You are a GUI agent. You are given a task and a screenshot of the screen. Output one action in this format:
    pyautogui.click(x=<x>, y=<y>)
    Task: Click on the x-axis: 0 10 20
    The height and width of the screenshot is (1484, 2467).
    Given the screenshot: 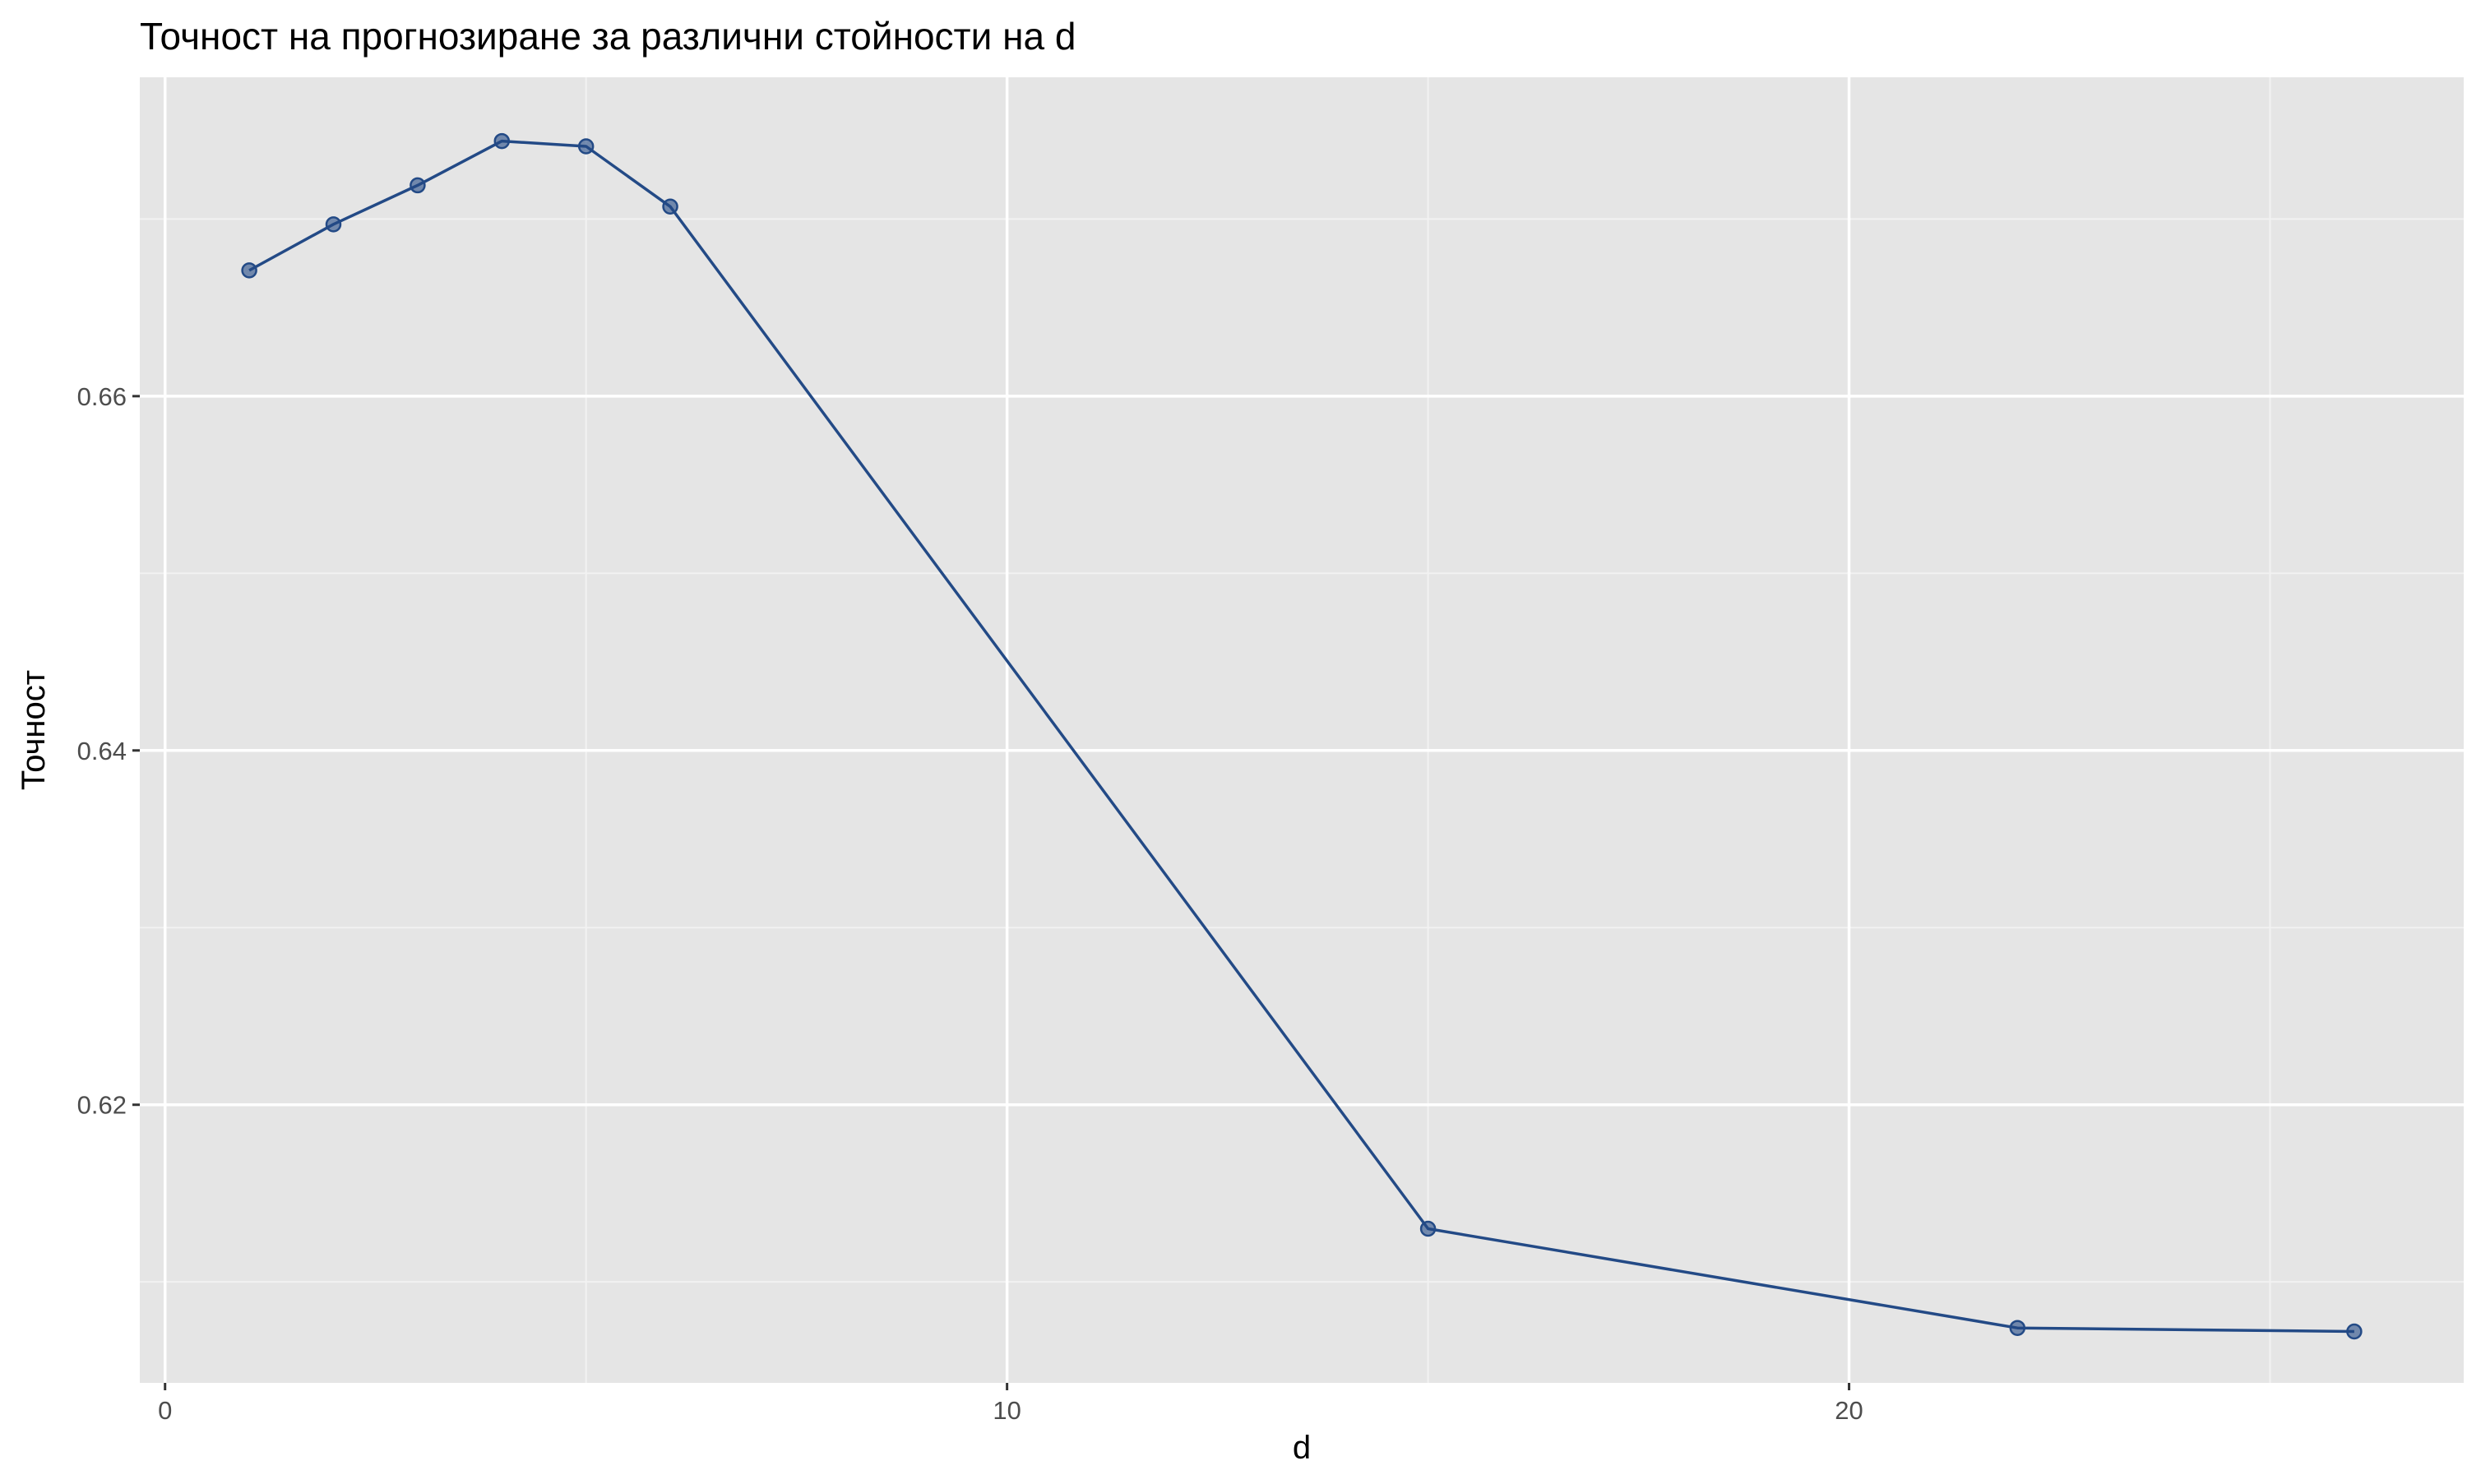 What is the action you would take?
    pyautogui.click(x=1011, y=1404)
    